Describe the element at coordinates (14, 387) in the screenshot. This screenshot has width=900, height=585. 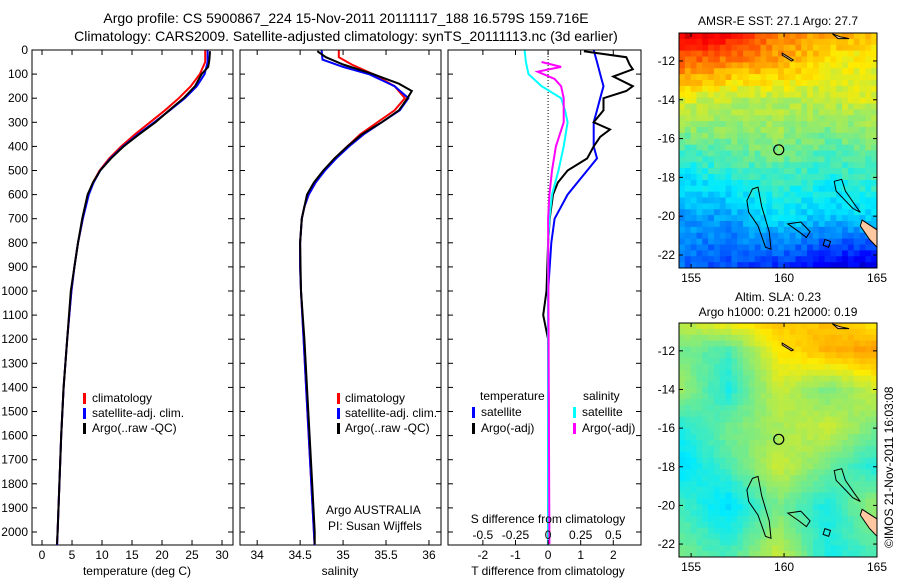
I see `depth-tick-label: 1400` at that location.